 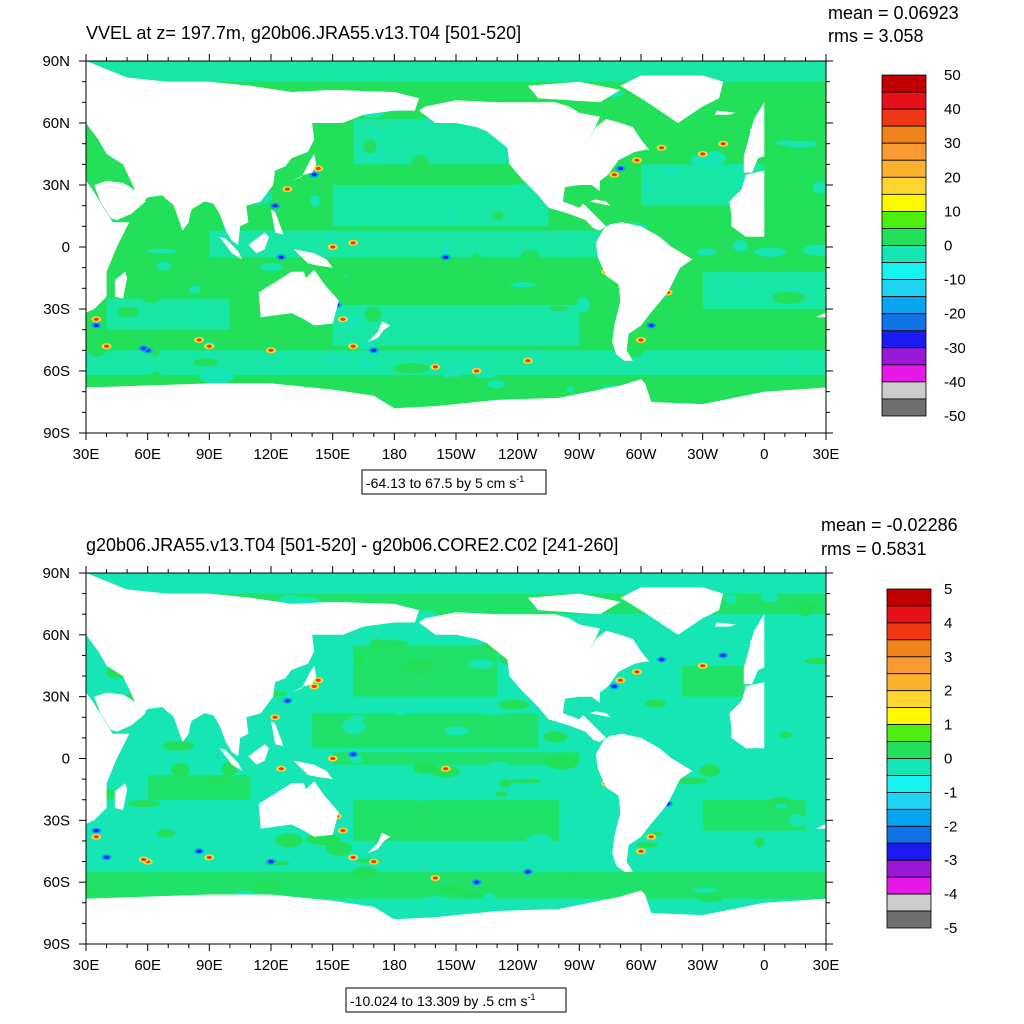 What do you see at coordinates (672, 99) in the screenshot?
I see `land-greenland` at bounding box center [672, 99].